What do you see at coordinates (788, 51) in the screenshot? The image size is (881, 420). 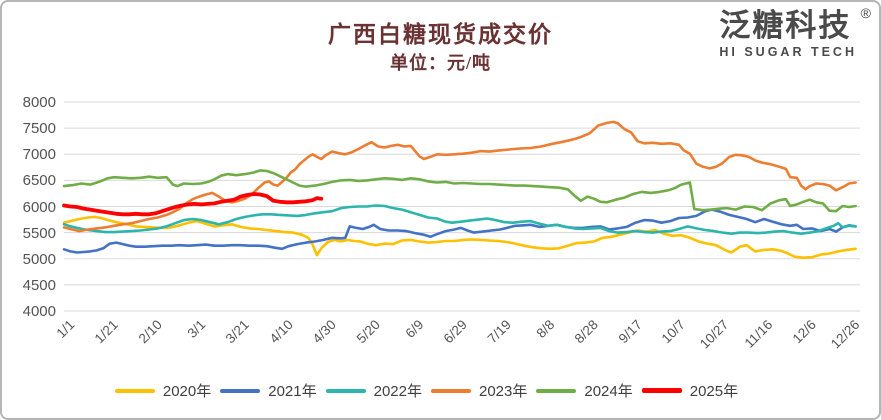 I see `brand-logo-tagline: HI SUGAR TECH` at bounding box center [788, 51].